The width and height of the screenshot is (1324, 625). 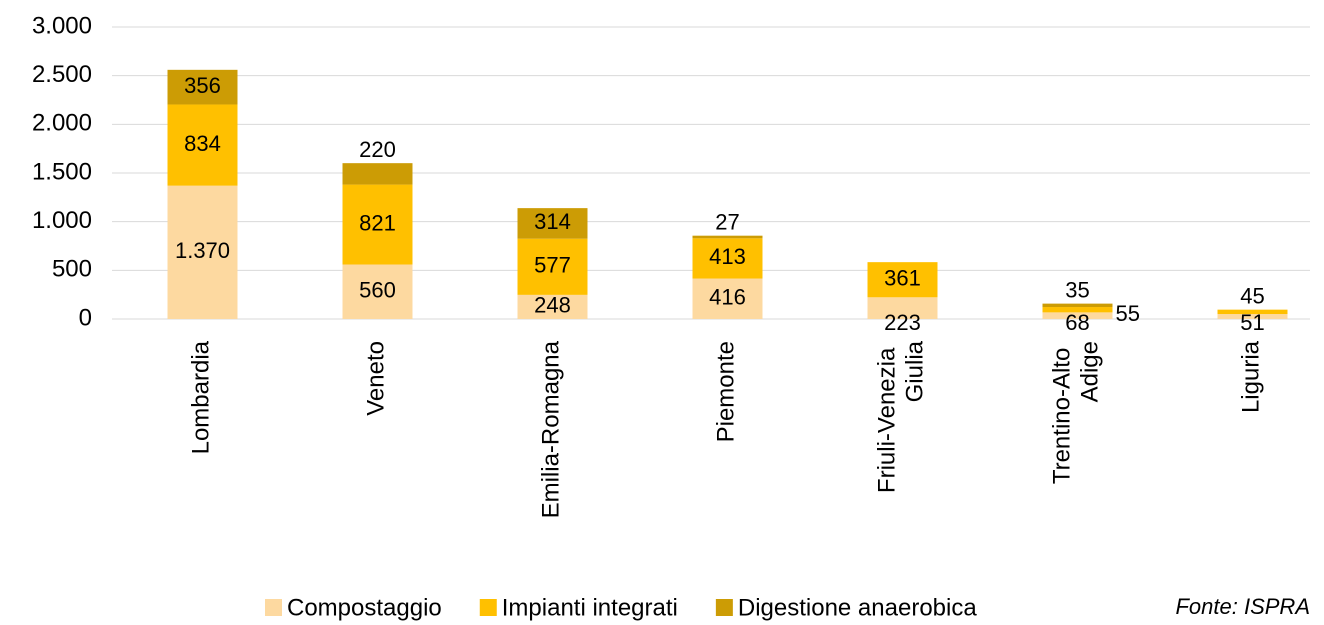 I want to click on x-tick-line: Liguria, so click(x=1251, y=376).